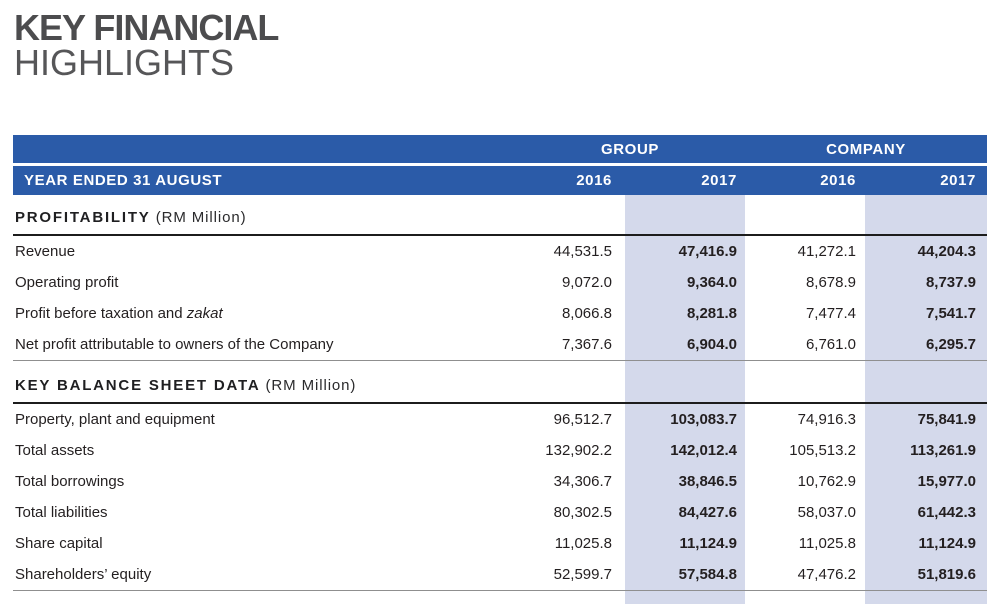  Describe the element at coordinates (594, 180) in the screenshot. I see `header-group-2016: 2016` at that location.